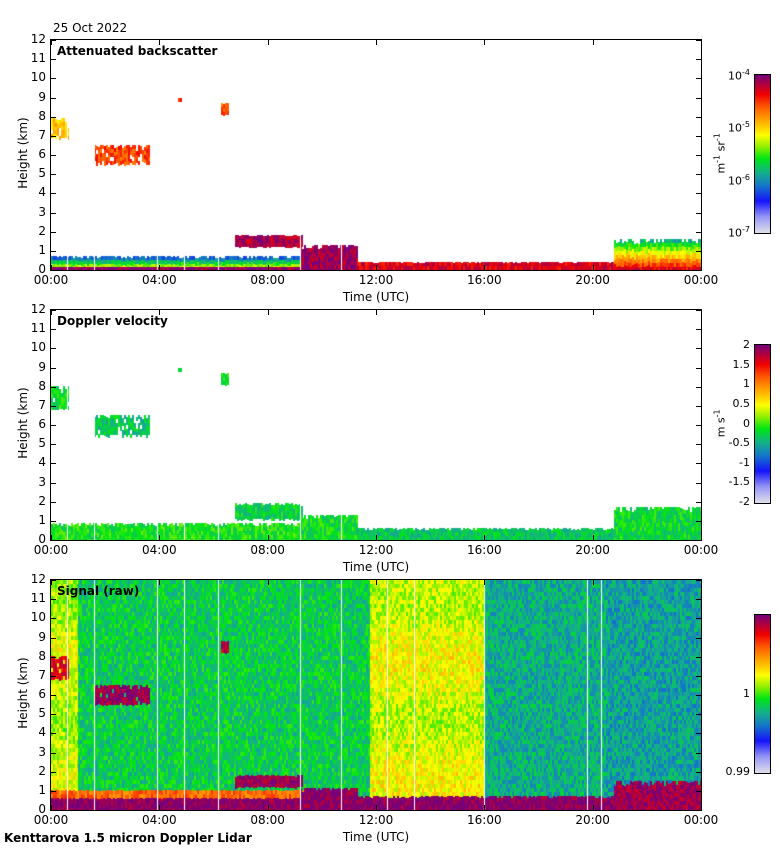  Describe the element at coordinates (159, 820) in the screenshot. I see `x-tick-label: 04:00` at that location.